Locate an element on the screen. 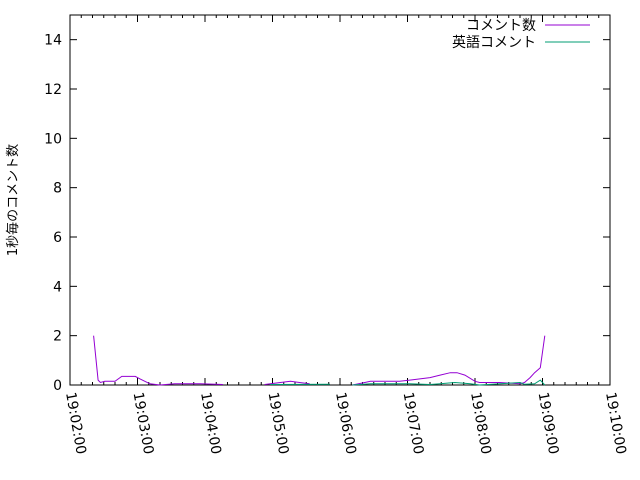  x-tick-label: 19:06:00 is located at coordinates (345, 423).